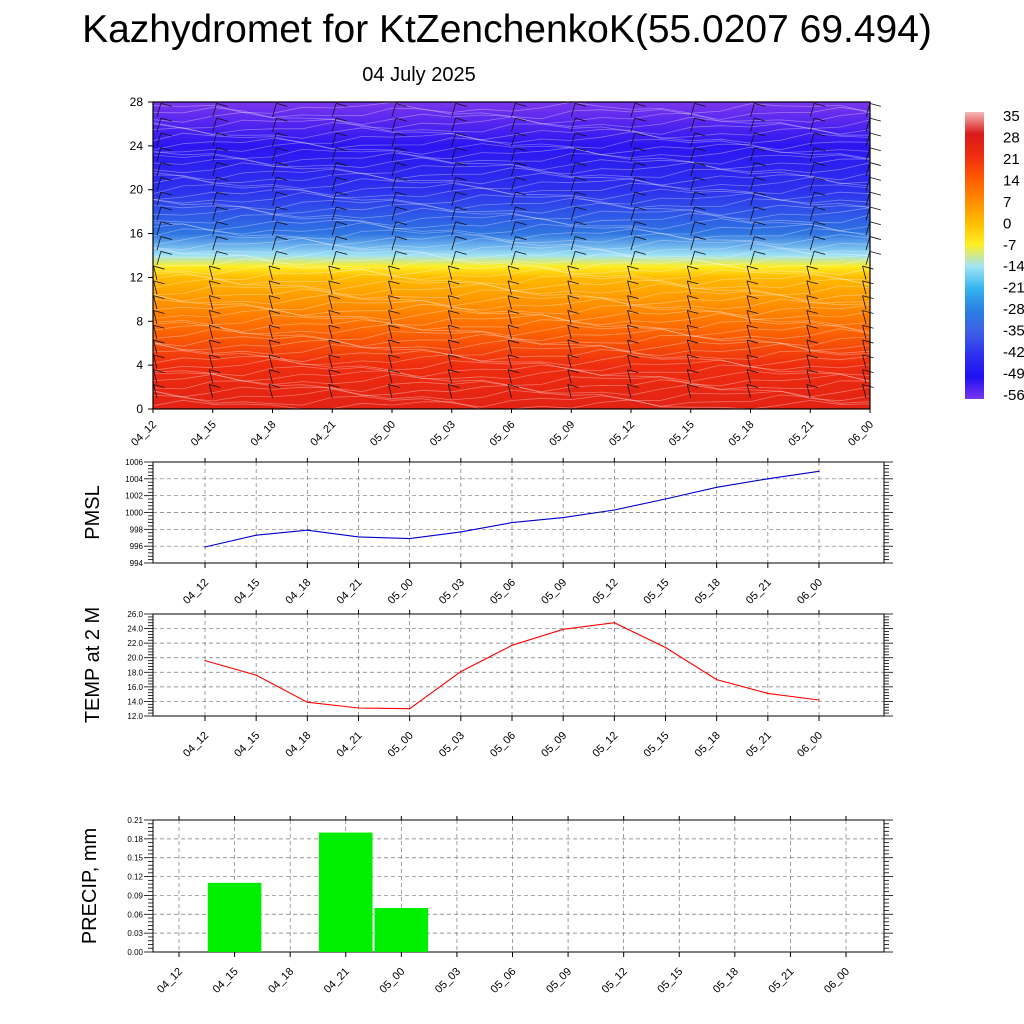  Describe the element at coordinates (1013, 374) in the screenshot. I see `colorbar-label: -49` at that location.